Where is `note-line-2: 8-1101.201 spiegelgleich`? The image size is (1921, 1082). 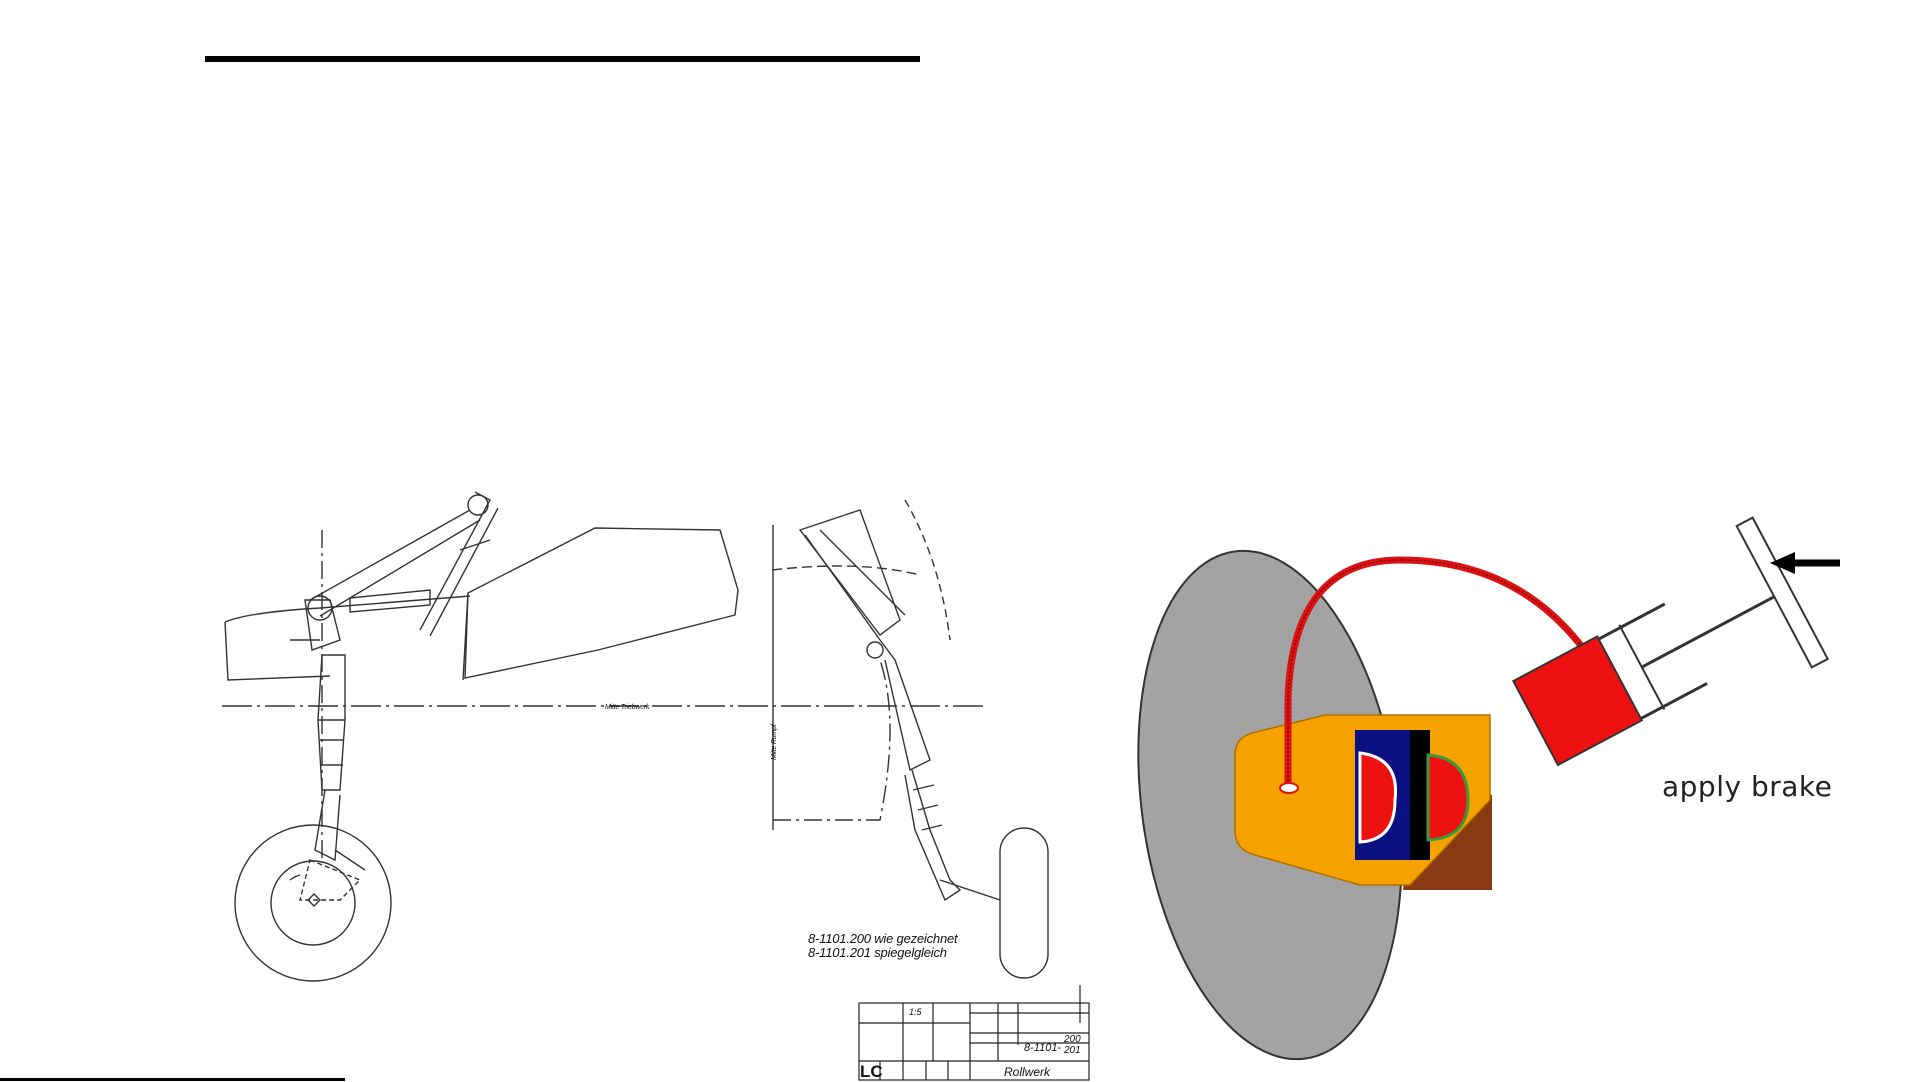 note-line-2: 8-1101.201 spiegelgleich is located at coordinates (877, 952).